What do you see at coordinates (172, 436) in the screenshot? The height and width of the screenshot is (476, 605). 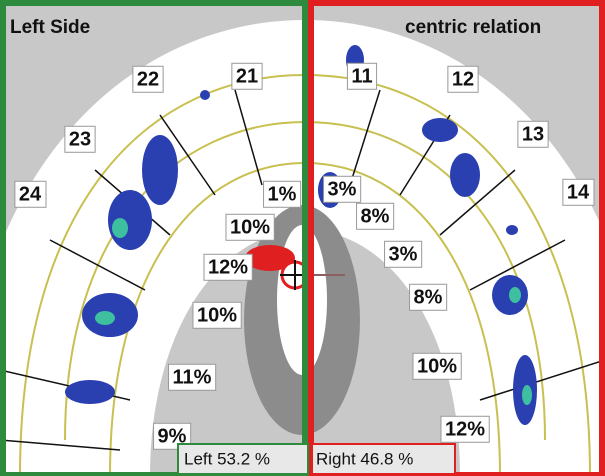 I see `force-percentage: 9%` at bounding box center [172, 436].